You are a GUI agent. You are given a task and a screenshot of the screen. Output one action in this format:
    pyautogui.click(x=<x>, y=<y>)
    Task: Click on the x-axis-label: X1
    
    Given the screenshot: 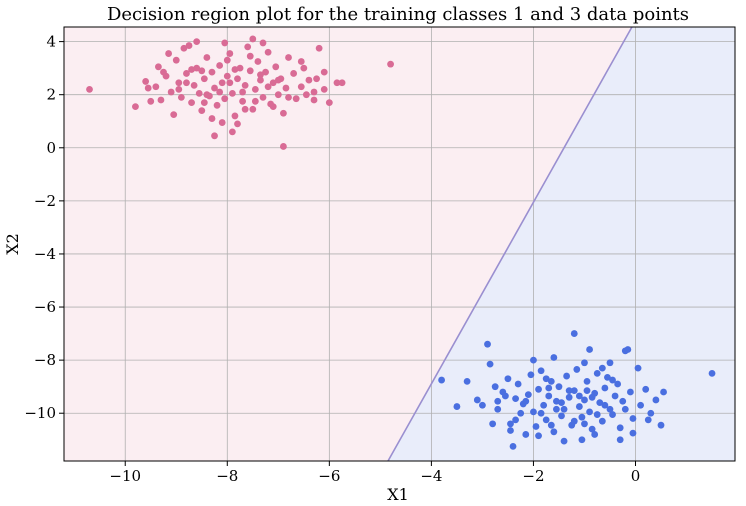 What is the action you would take?
    pyautogui.click(x=398, y=494)
    